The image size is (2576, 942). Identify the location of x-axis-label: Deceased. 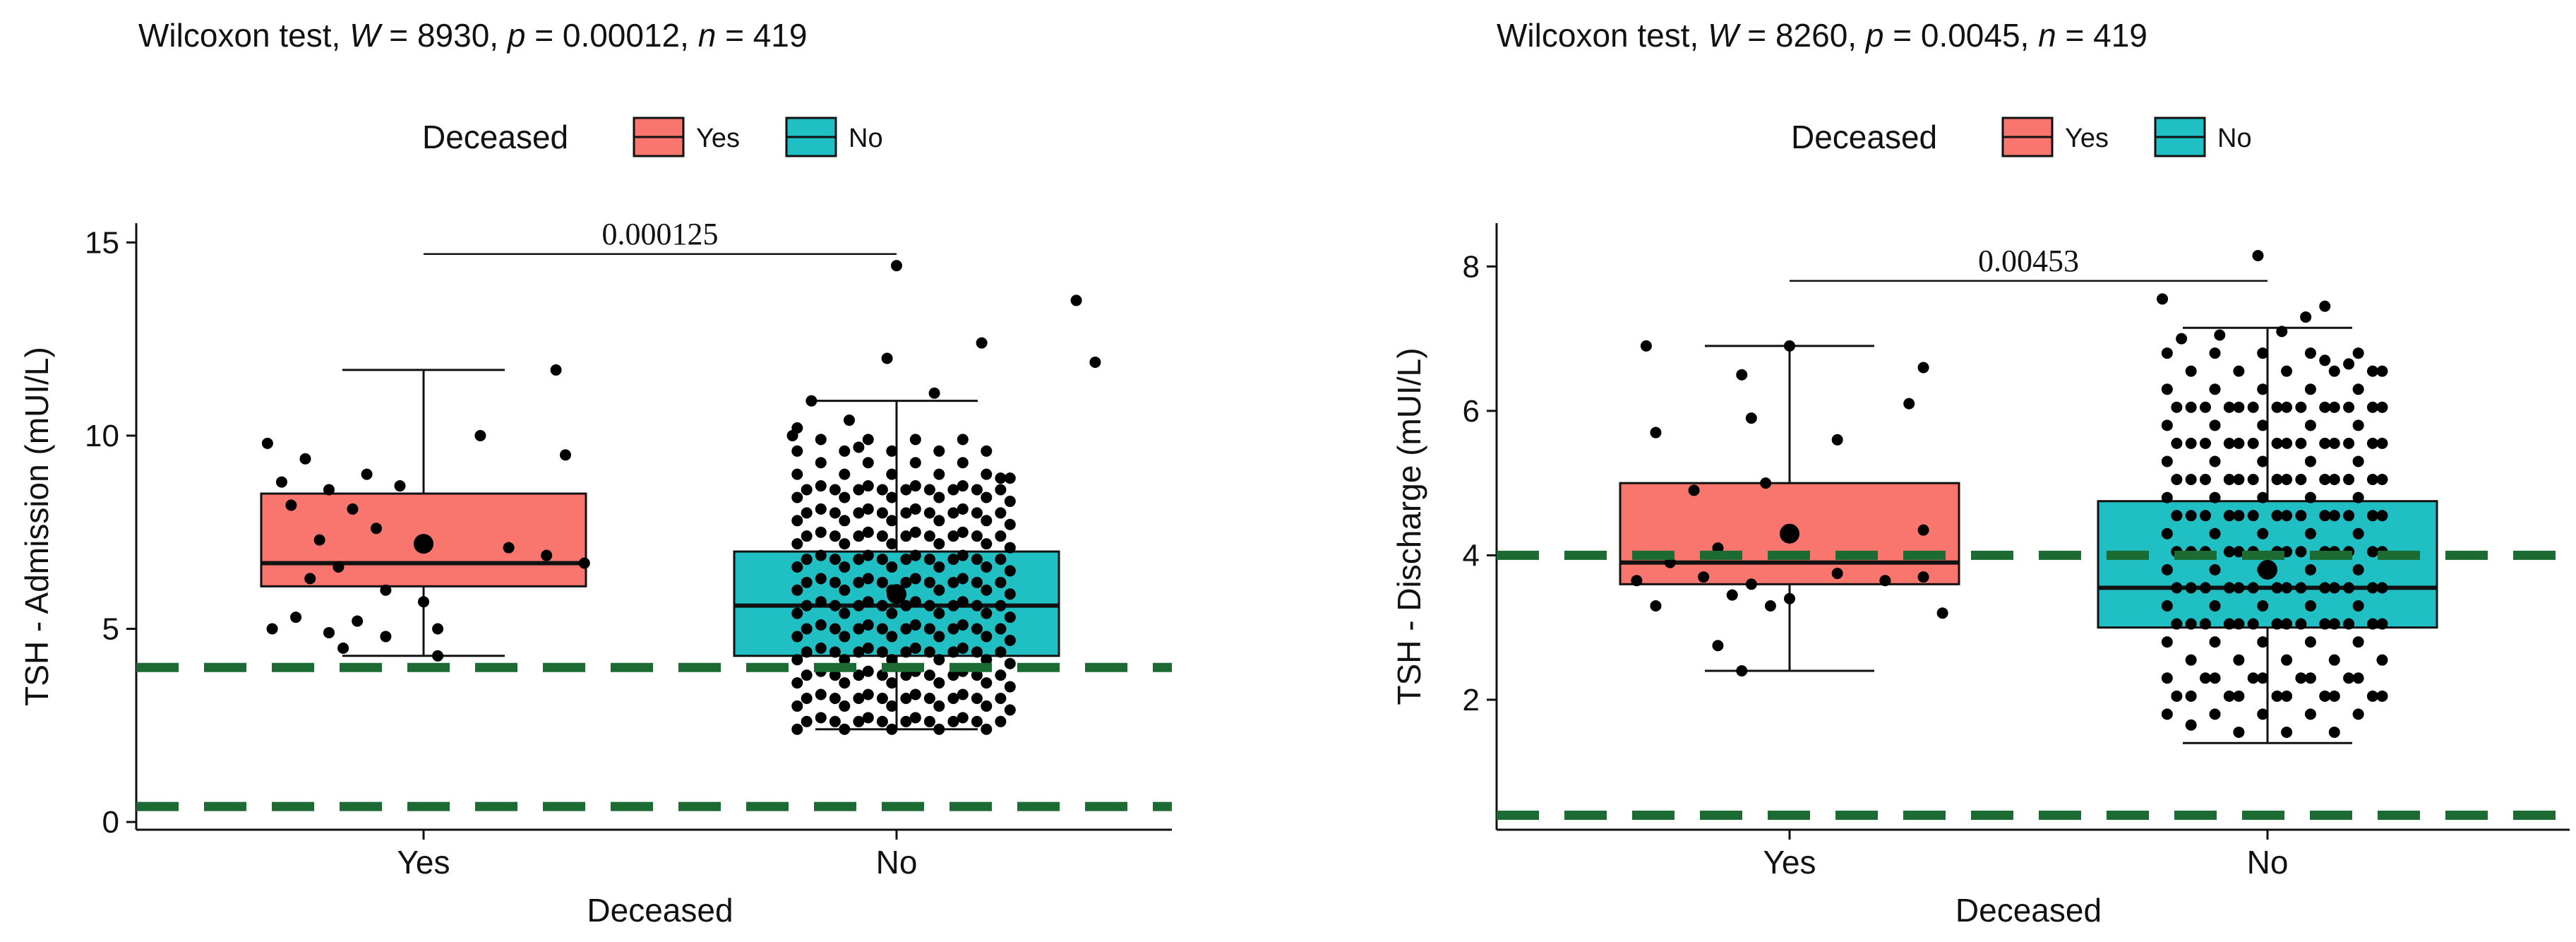
(660, 910).